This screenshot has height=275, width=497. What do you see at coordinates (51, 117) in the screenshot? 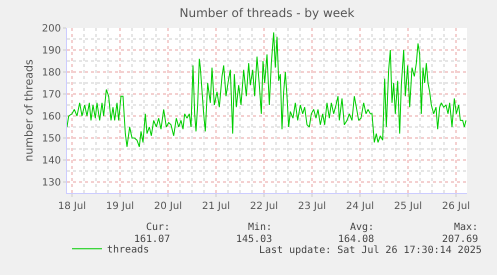
I see `y-tick-label: 160` at bounding box center [51, 117].